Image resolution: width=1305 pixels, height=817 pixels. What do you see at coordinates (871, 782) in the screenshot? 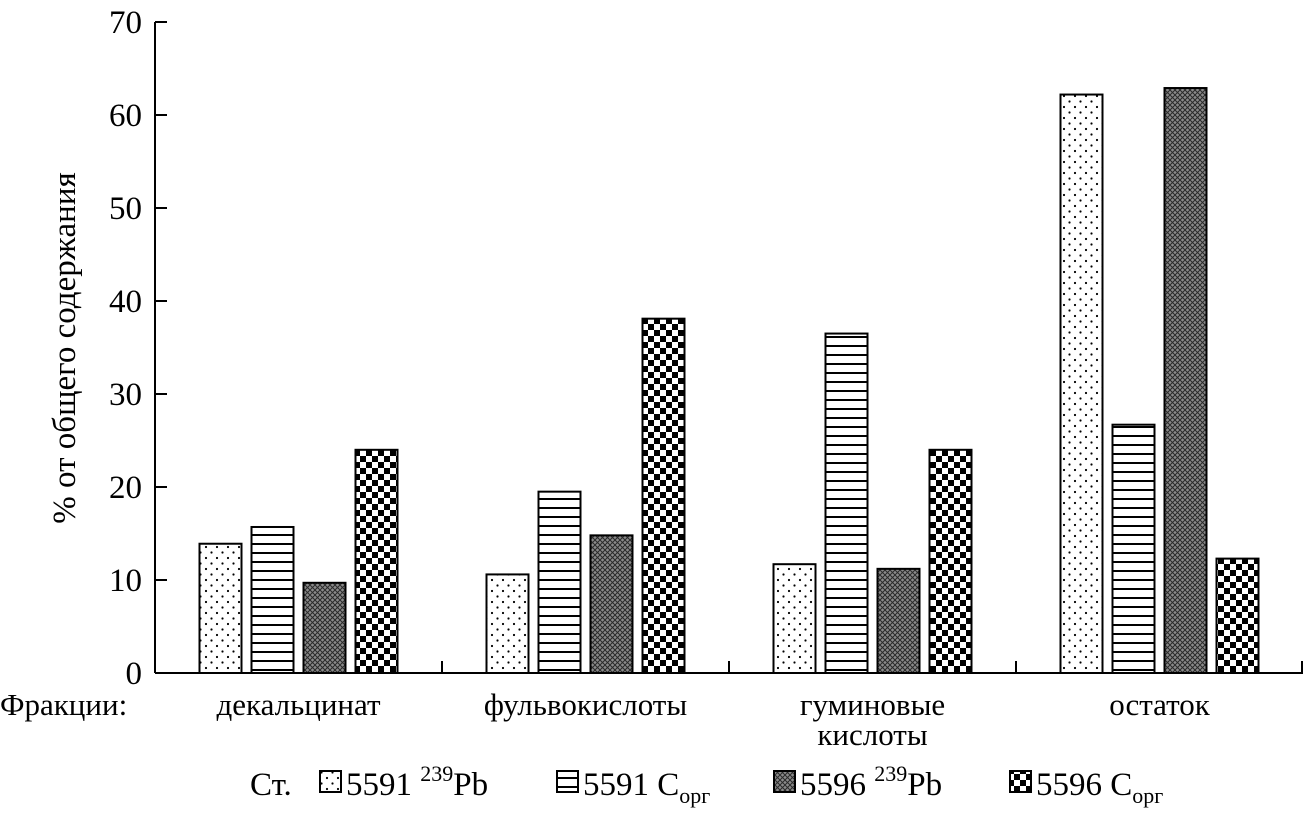
I see `legend-label: 5596 239Pb` at bounding box center [871, 782].